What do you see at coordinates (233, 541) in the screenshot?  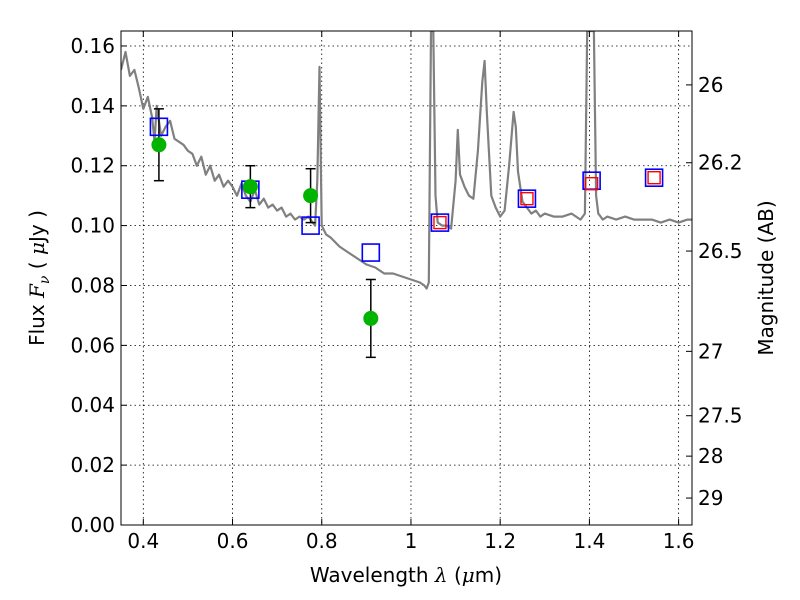 I see `x-tick-label: 0.6` at bounding box center [233, 541].